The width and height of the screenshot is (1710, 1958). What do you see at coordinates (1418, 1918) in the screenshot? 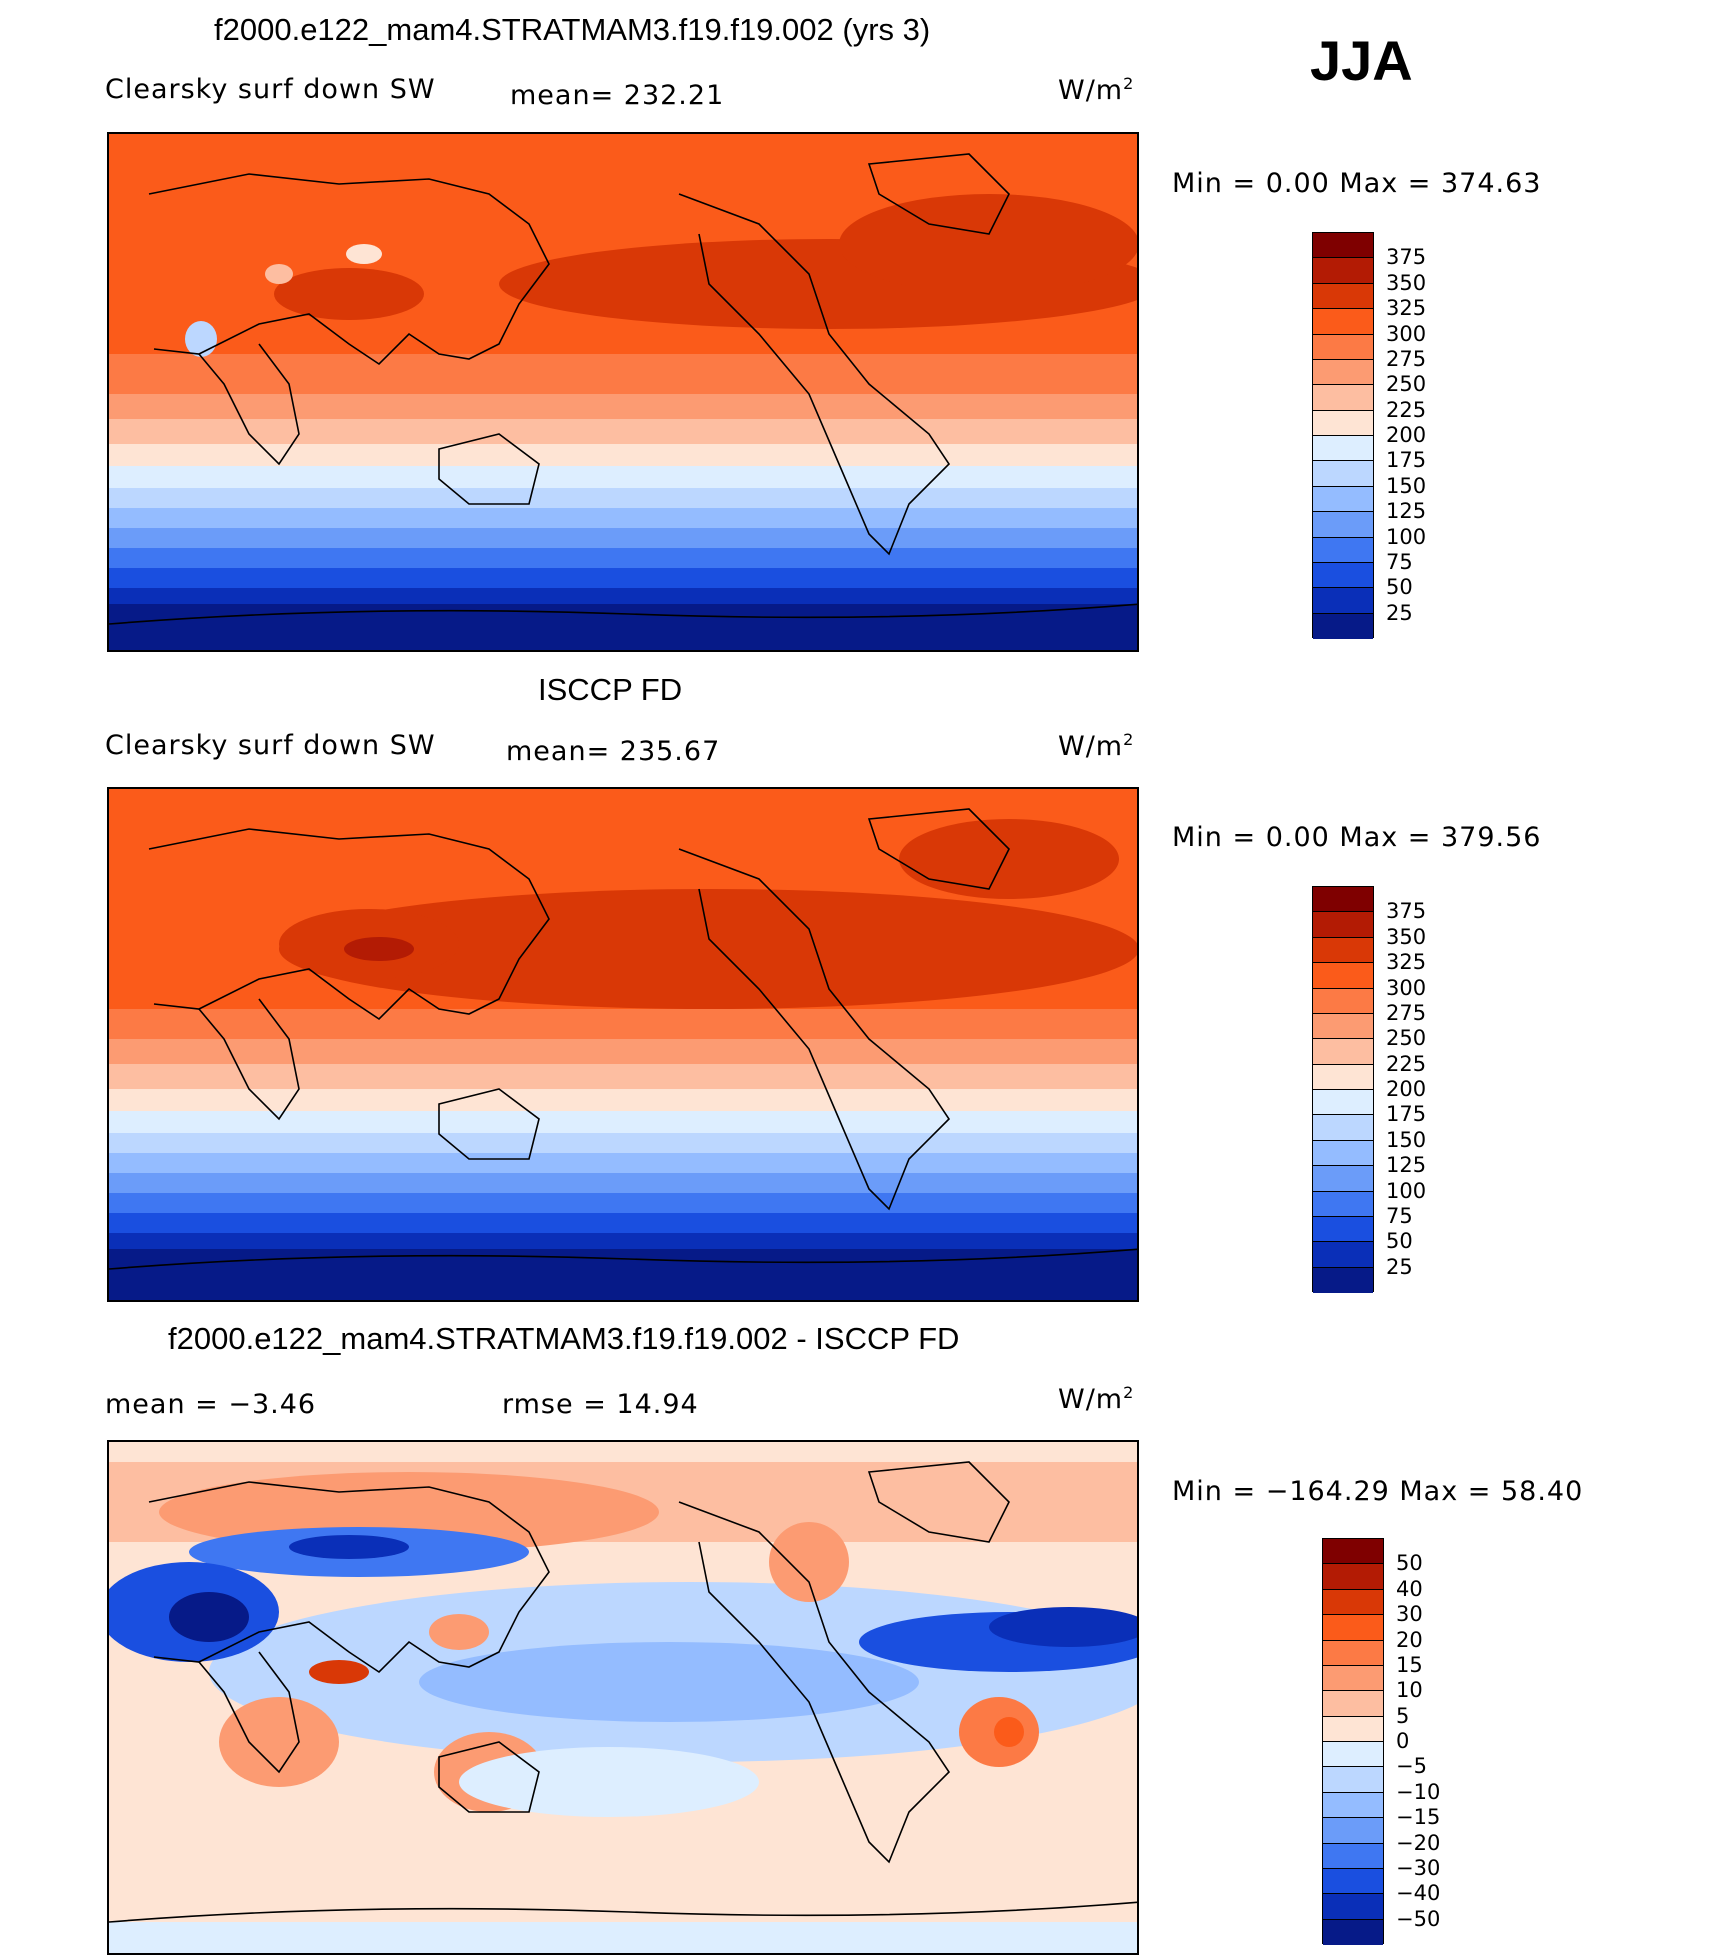
I see `colorbar-tick-label: −50` at bounding box center [1418, 1918].